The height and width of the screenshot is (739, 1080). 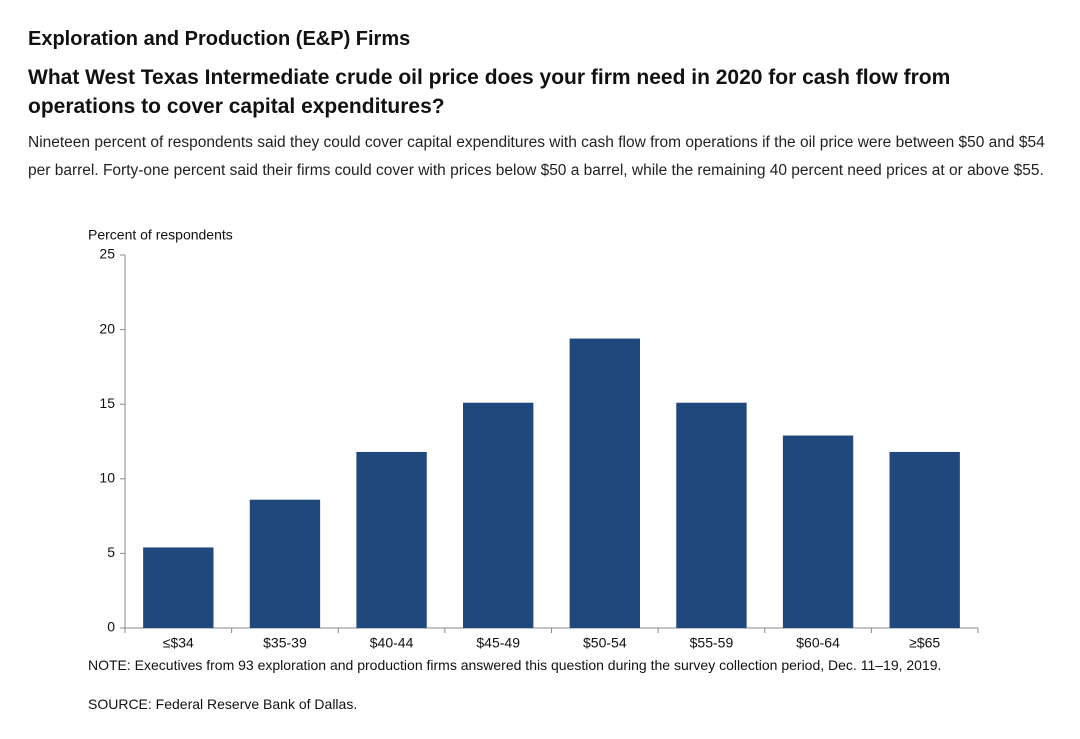 I want to click on section-title: Exploration and Production (E&P) Firms, so click(x=219, y=39).